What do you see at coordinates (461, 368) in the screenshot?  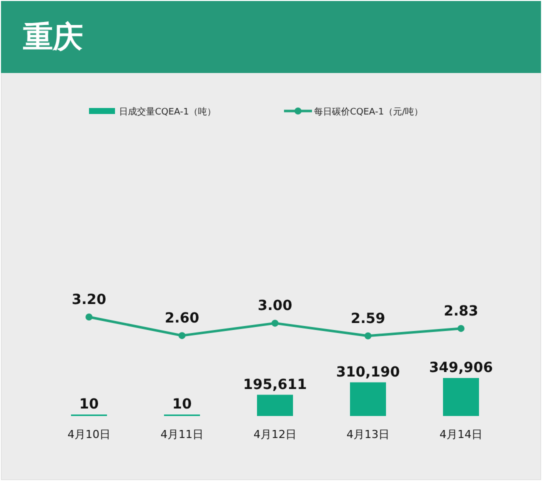 I see `data-label: 349,906` at bounding box center [461, 368].